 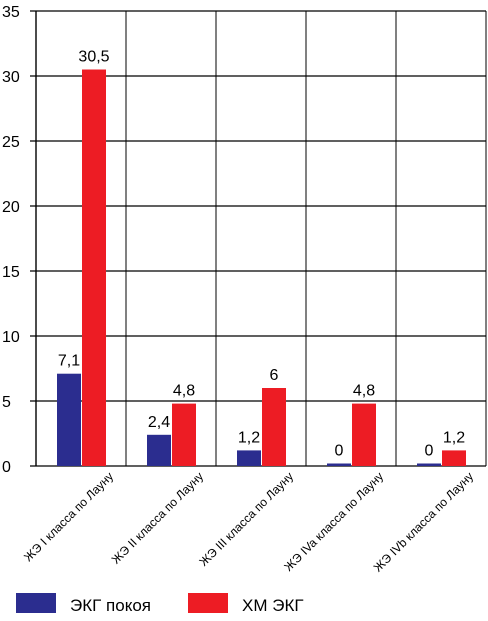 I want to click on x-category-label: ЖЭ IVb класса по Лауну, so click(x=423, y=521).